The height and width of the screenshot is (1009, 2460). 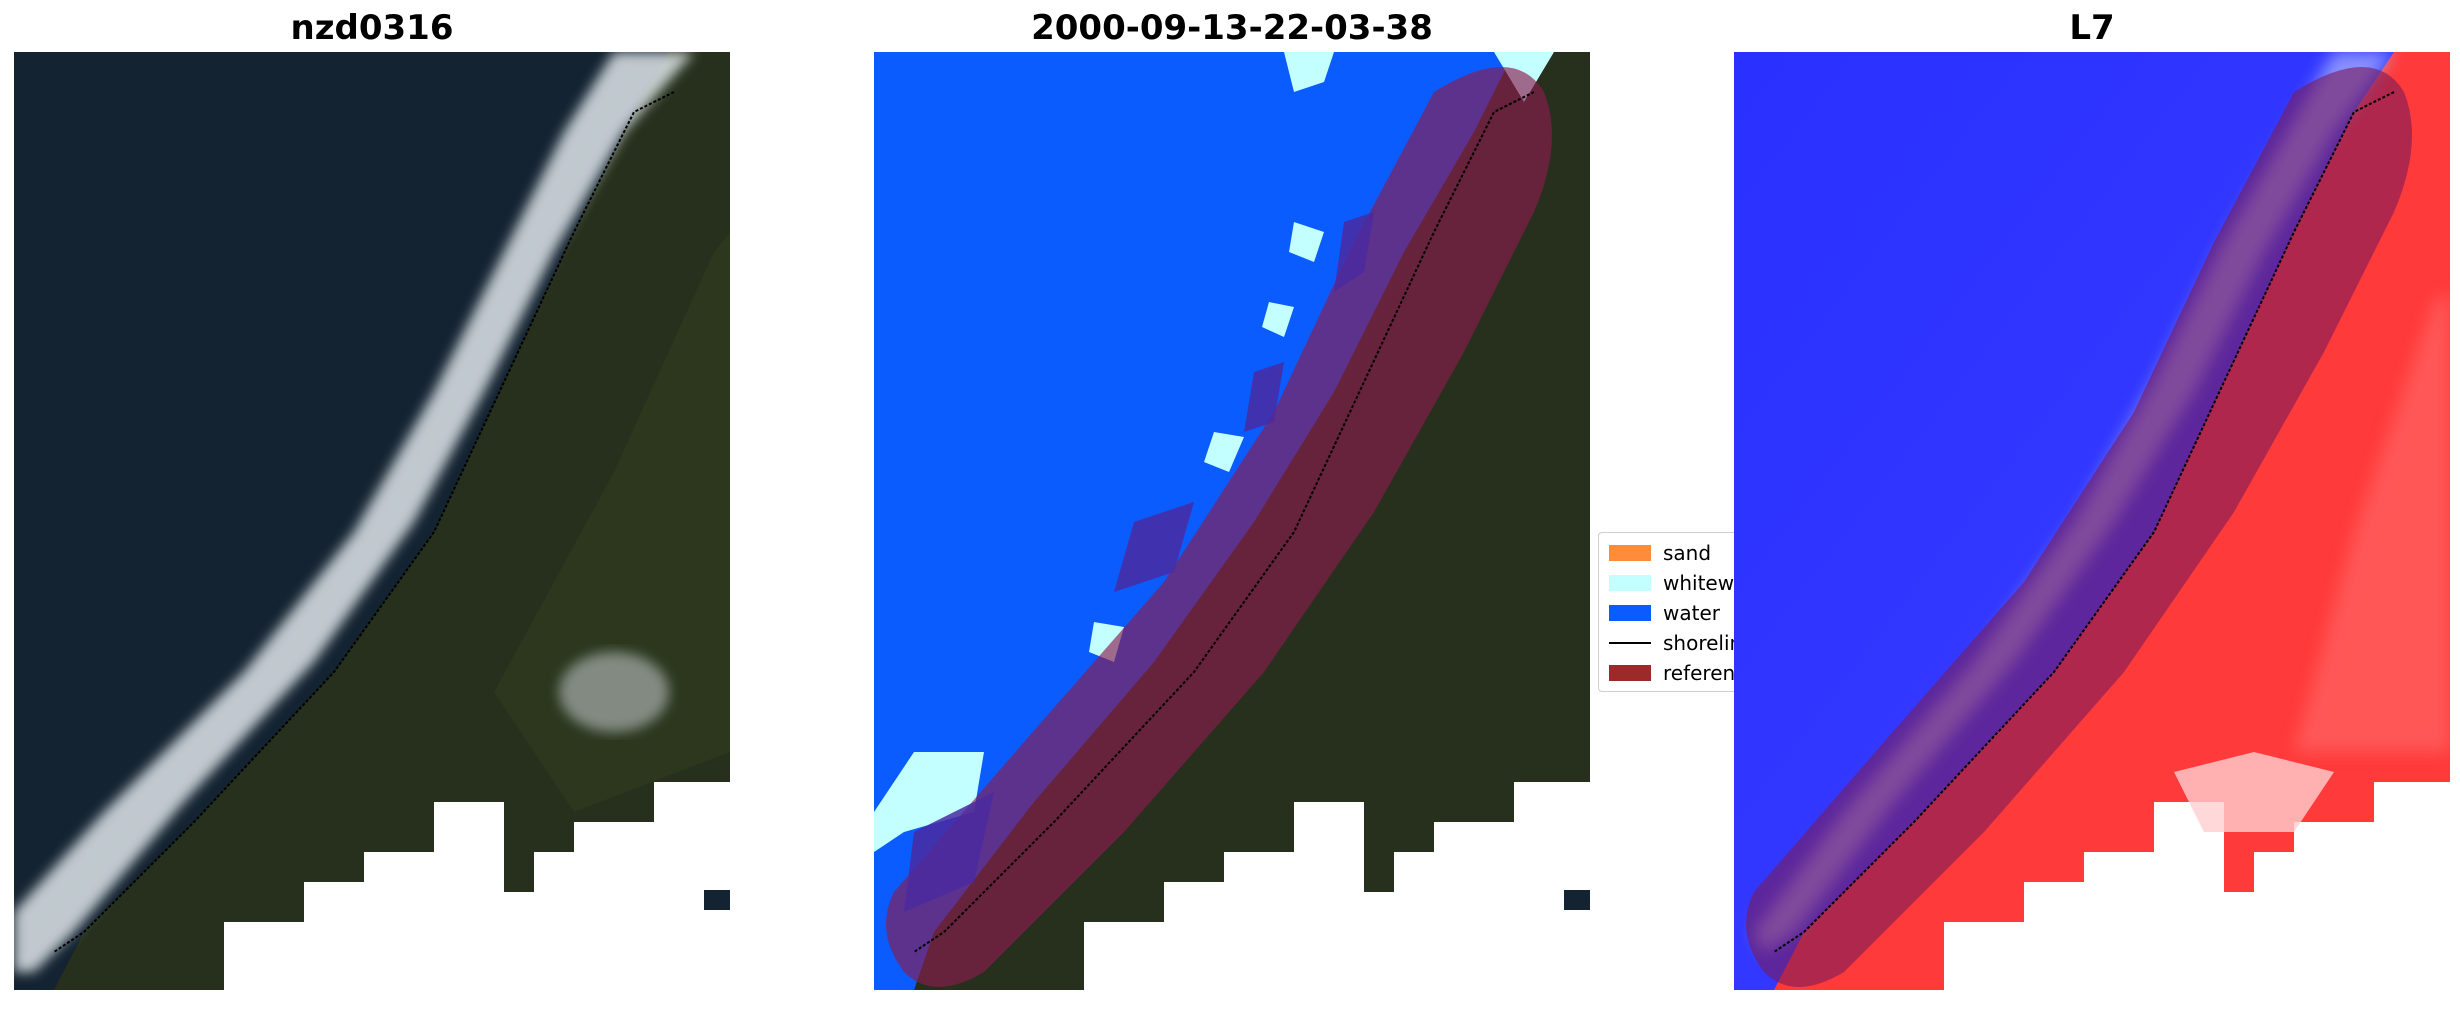 What do you see at coordinates (372, 28) in the screenshot?
I see `panel-title-rgb: nzd0316` at bounding box center [372, 28].